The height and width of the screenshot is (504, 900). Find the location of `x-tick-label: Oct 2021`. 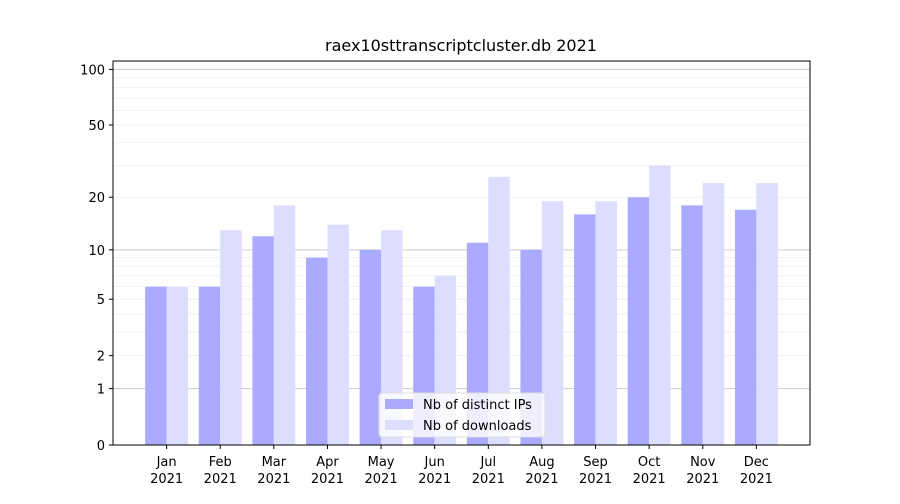

x-tick-label: Oct 2021 is located at coordinates (649, 471).